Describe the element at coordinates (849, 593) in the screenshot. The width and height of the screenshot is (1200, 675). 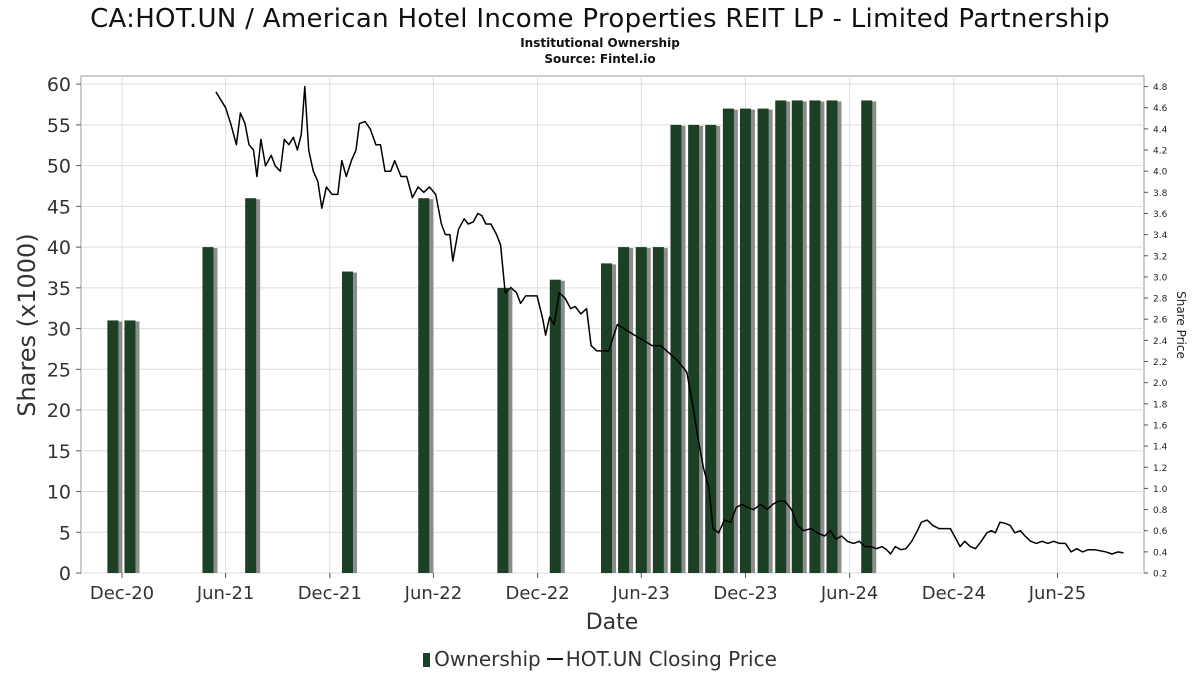
I see `x-tick-label: Jun-24` at that location.